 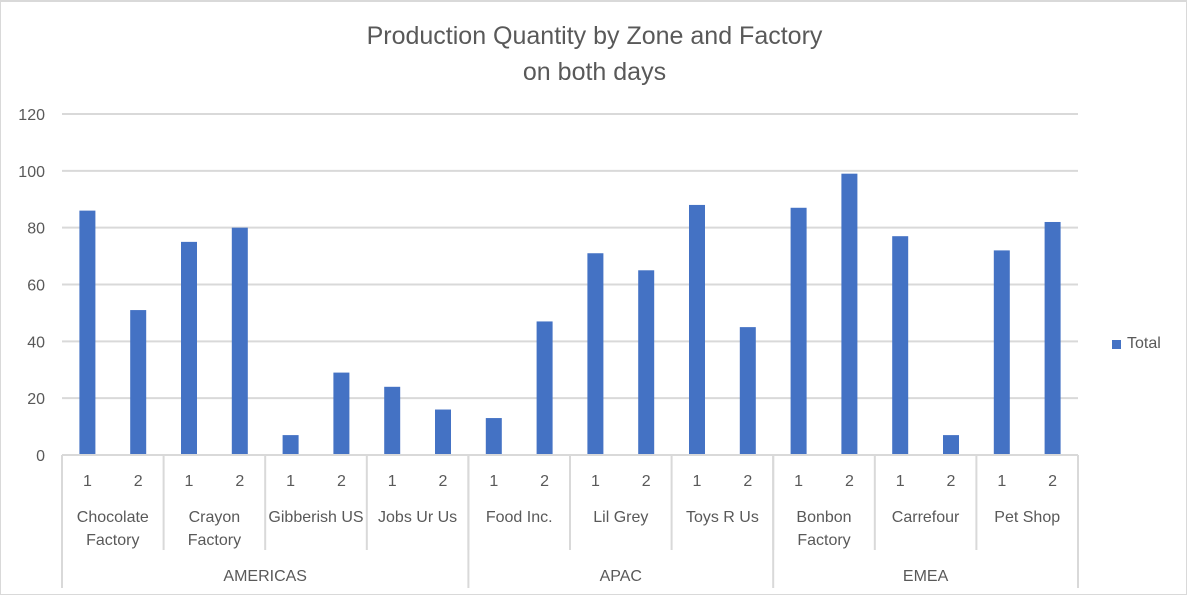 What do you see at coordinates (215, 517) in the screenshot?
I see `factory-label: Crayon` at bounding box center [215, 517].